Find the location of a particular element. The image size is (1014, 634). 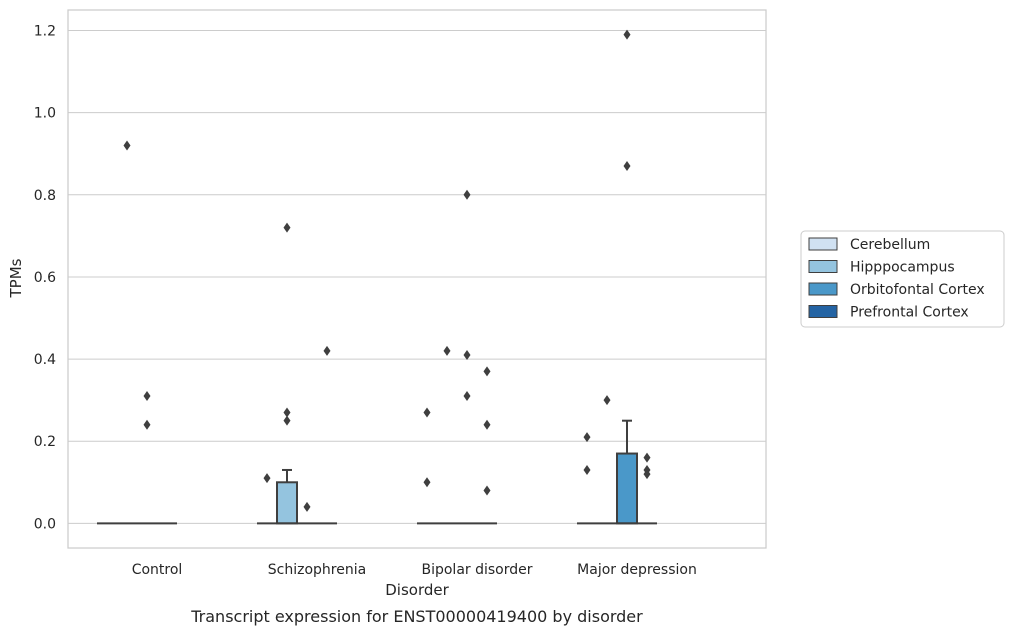

y-tick-label: 0.6 is located at coordinates (45, 278).